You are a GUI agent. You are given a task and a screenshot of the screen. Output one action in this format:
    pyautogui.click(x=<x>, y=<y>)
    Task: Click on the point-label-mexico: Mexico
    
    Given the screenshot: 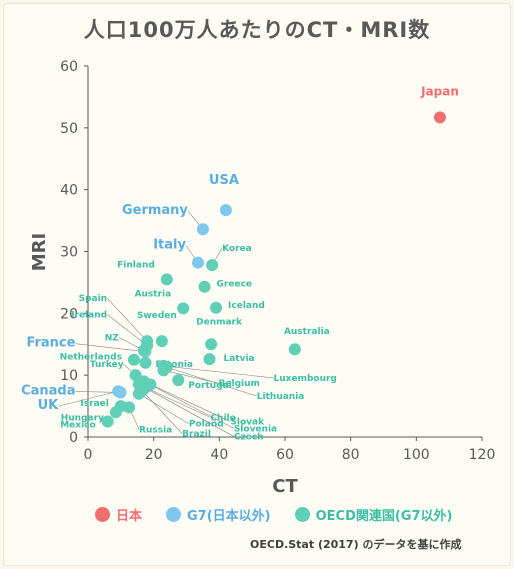 What is the action you would take?
    pyautogui.click(x=77, y=426)
    